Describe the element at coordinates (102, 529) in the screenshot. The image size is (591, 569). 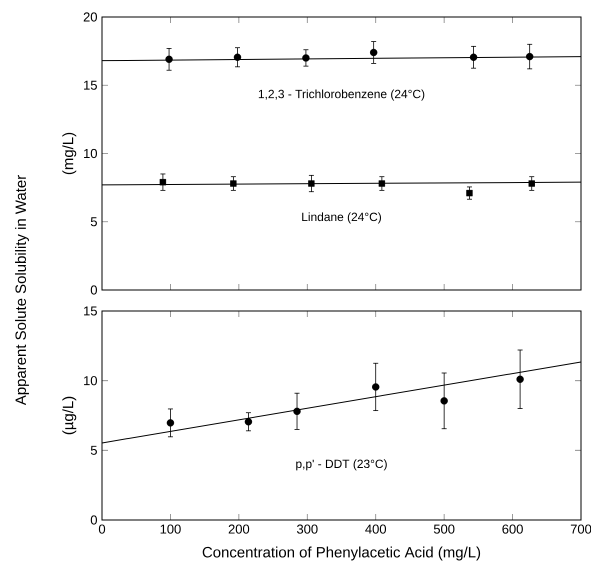
I see `x-tick-label: 0` at that location.